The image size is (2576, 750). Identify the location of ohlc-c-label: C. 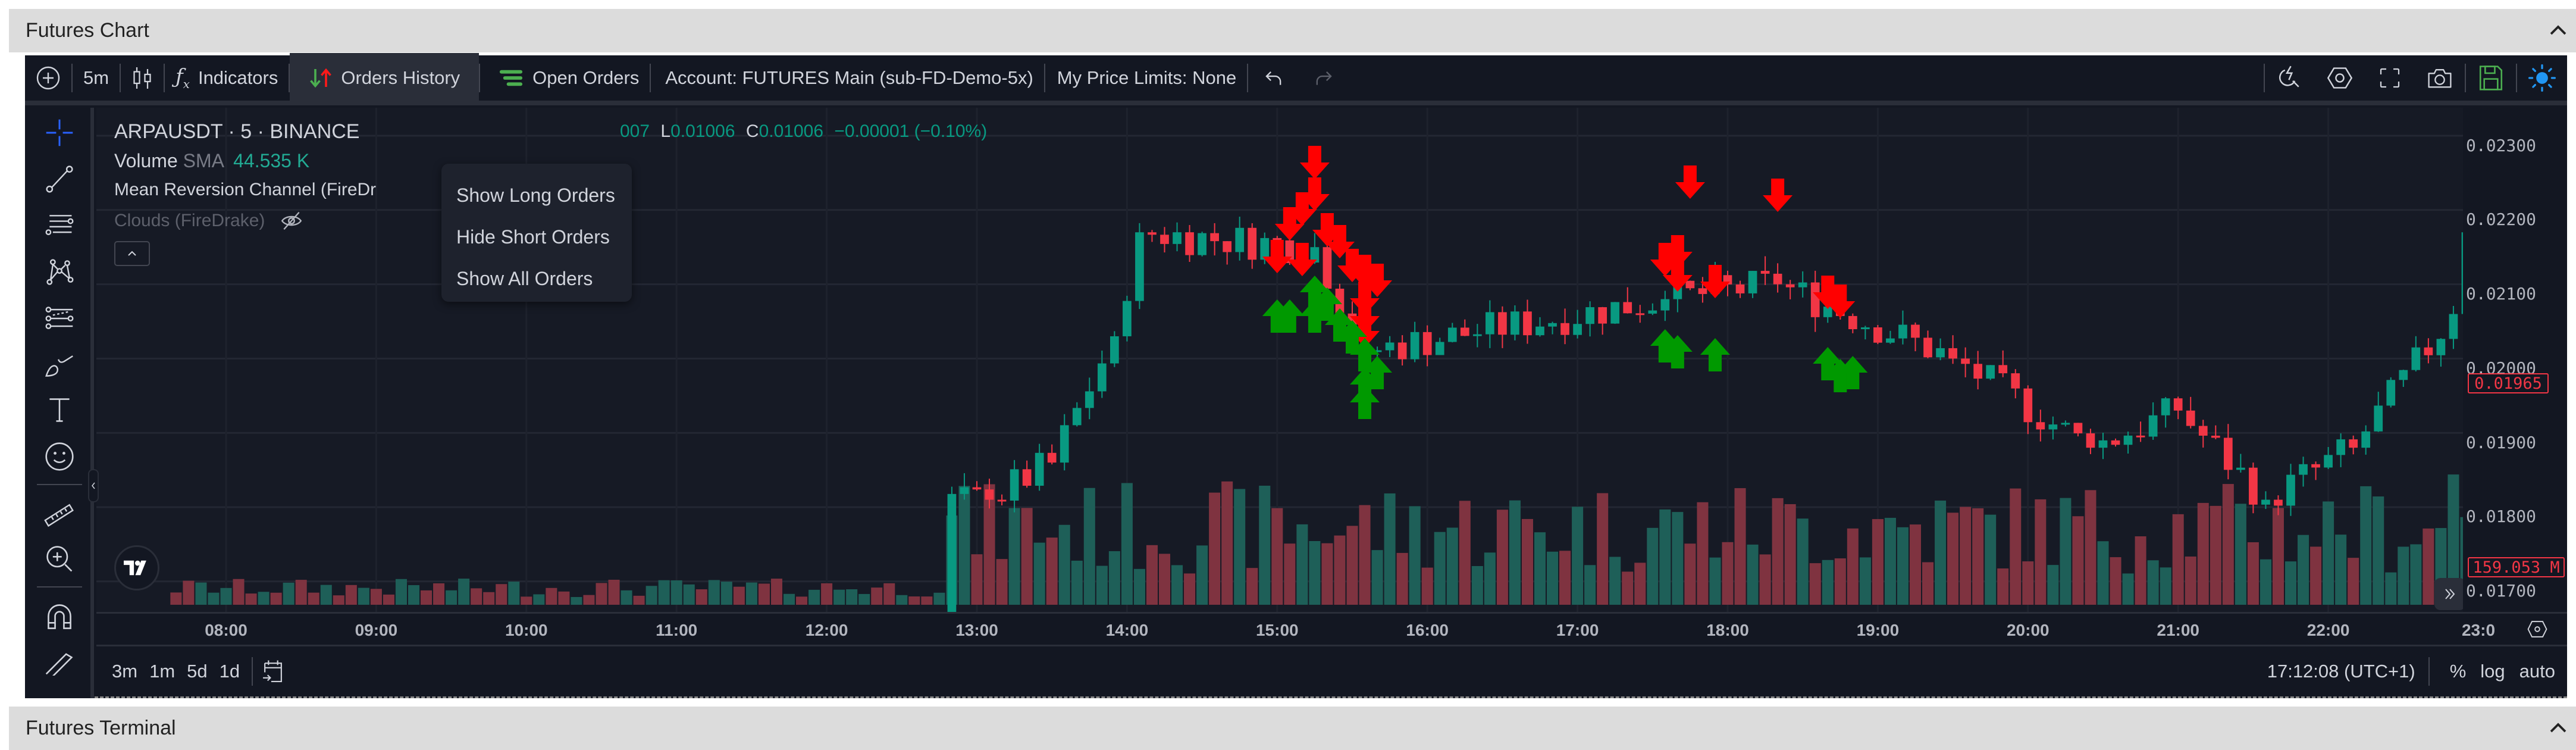
(752, 131).